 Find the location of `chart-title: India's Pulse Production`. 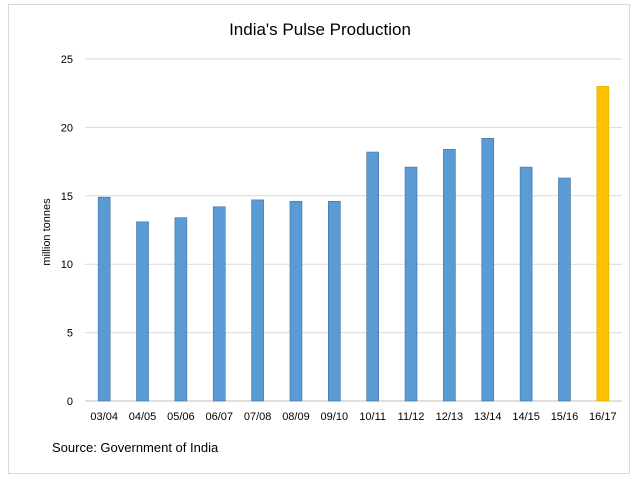

chart-title: India's Pulse Production is located at coordinates (320, 29).